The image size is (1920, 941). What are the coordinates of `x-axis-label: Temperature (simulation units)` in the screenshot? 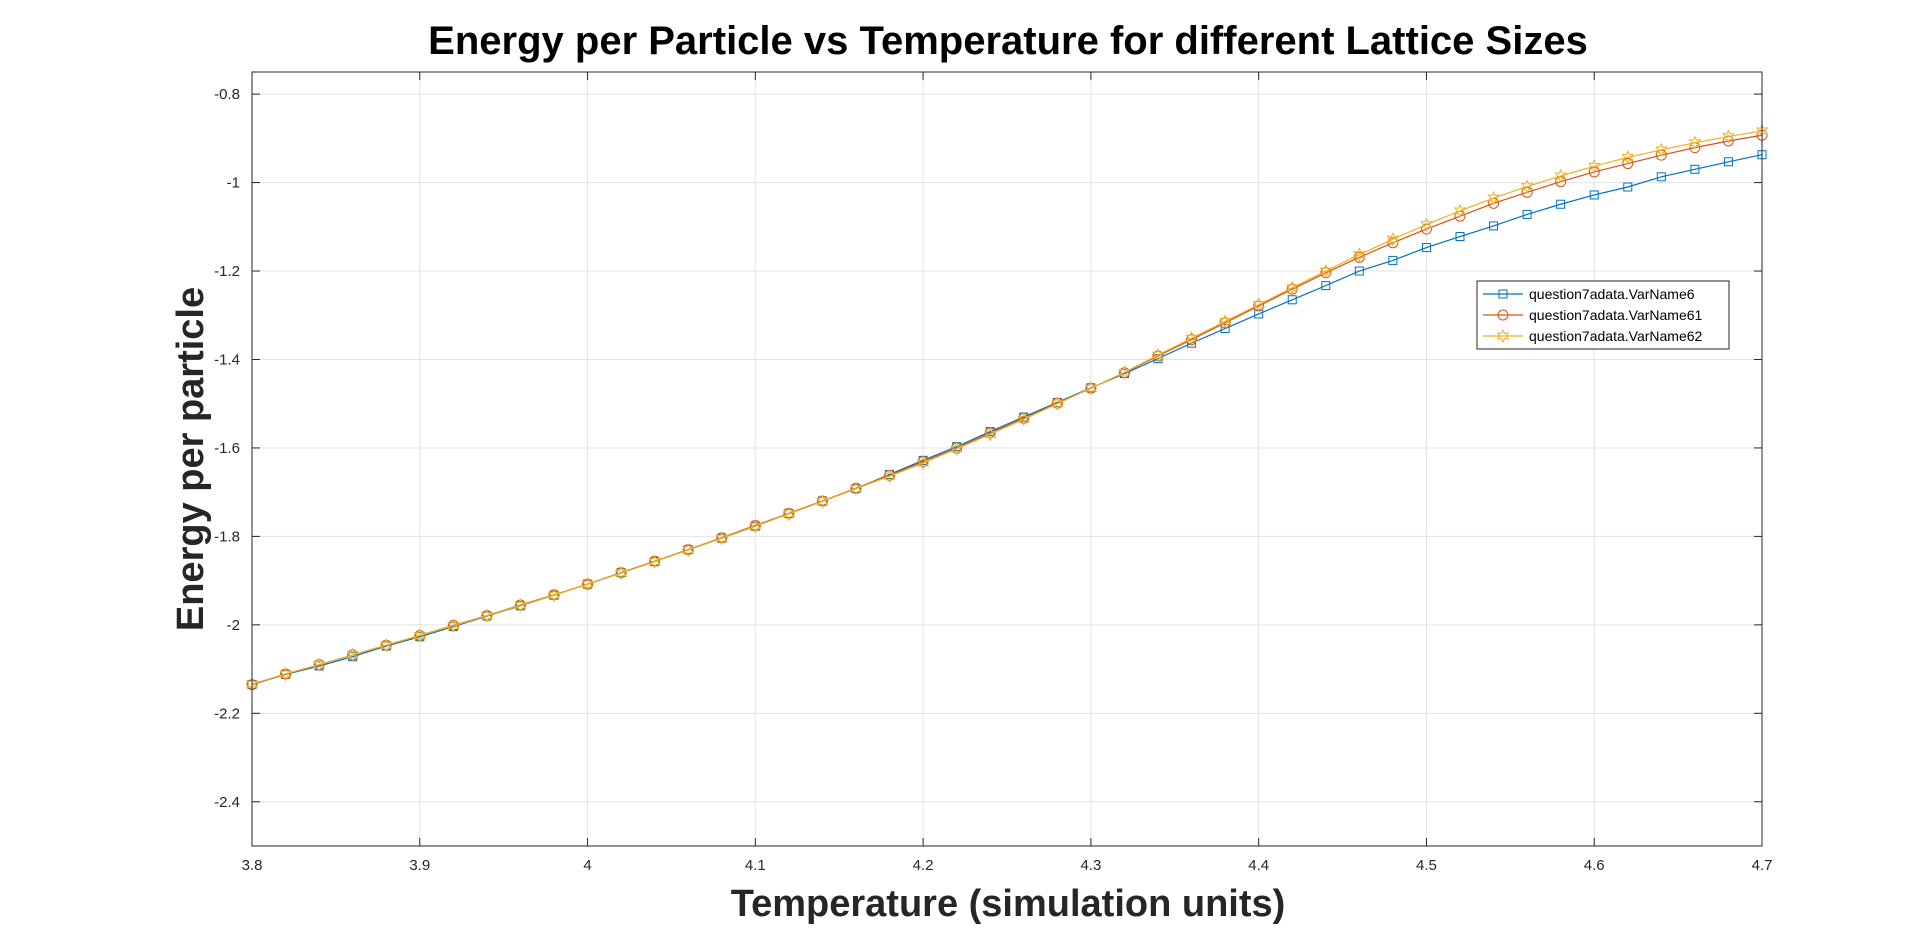 It's located at (1008, 904).